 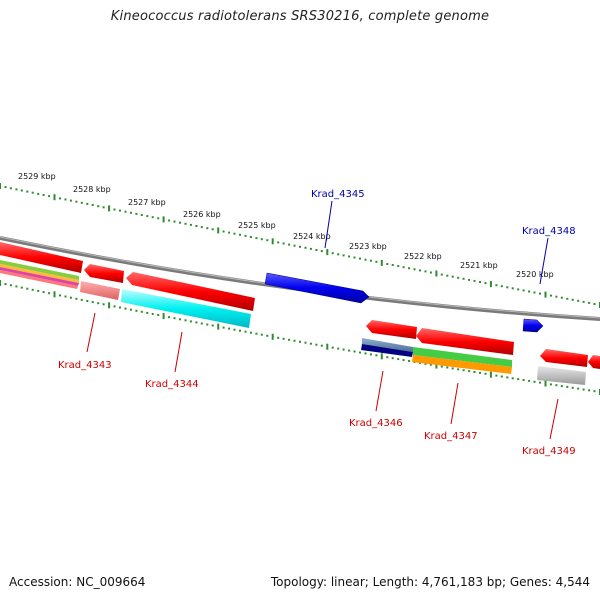 What do you see at coordinates (535, 274) in the screenshot?
I see `scale-label: 2520 kbp` at bounding box center [535, 274].